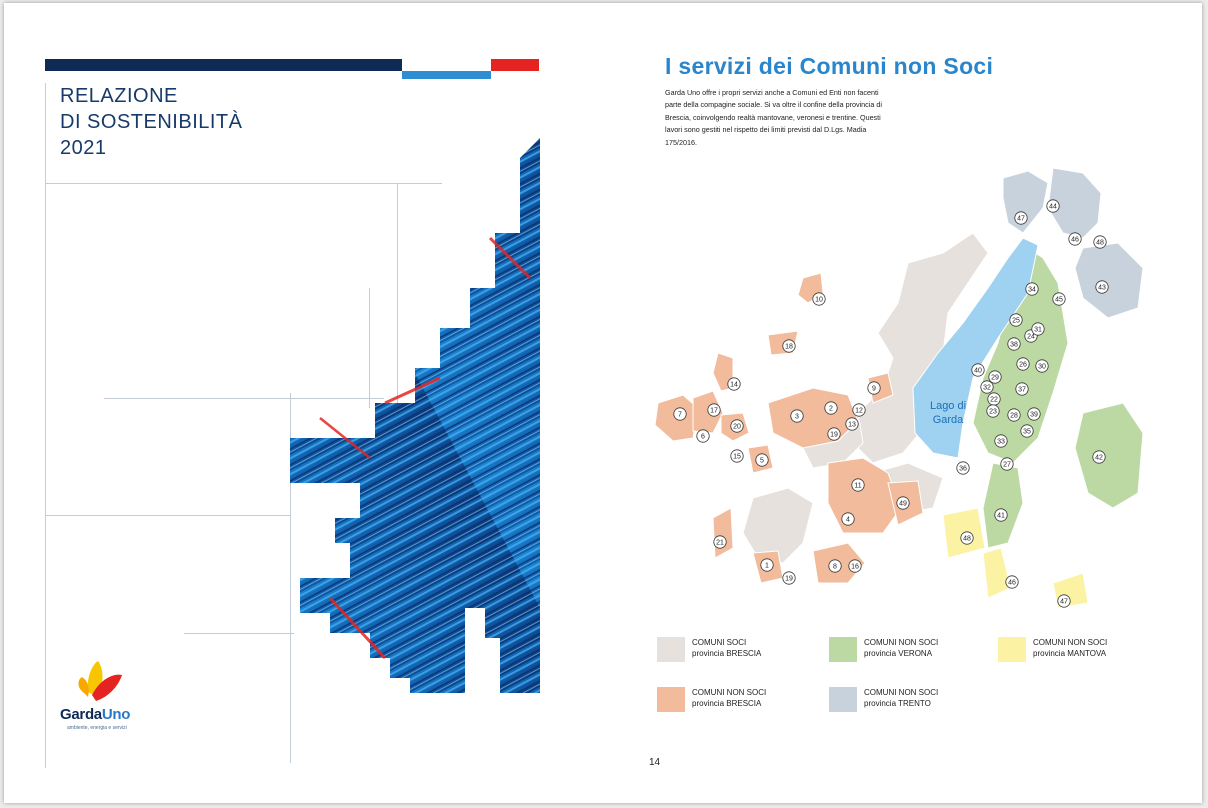 This screenshot has width=1208, height=808. I want to click on cover-bar-blue, so click(446, 75).